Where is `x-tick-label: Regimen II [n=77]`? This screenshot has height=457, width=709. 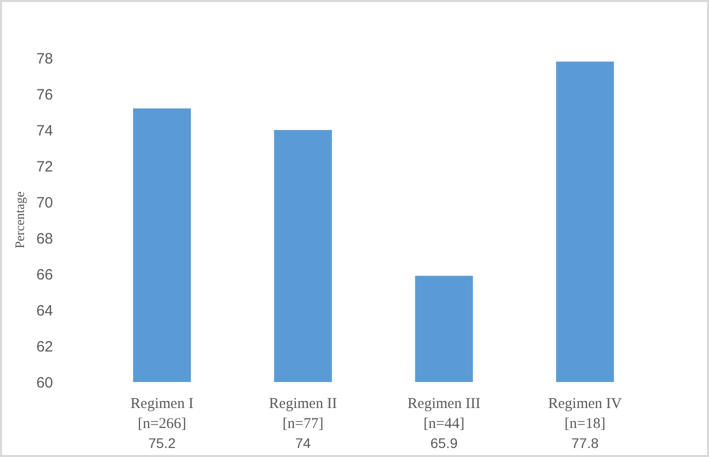 x-tick-label: Regimen II [n=77] is located at coordinates (303, 414).